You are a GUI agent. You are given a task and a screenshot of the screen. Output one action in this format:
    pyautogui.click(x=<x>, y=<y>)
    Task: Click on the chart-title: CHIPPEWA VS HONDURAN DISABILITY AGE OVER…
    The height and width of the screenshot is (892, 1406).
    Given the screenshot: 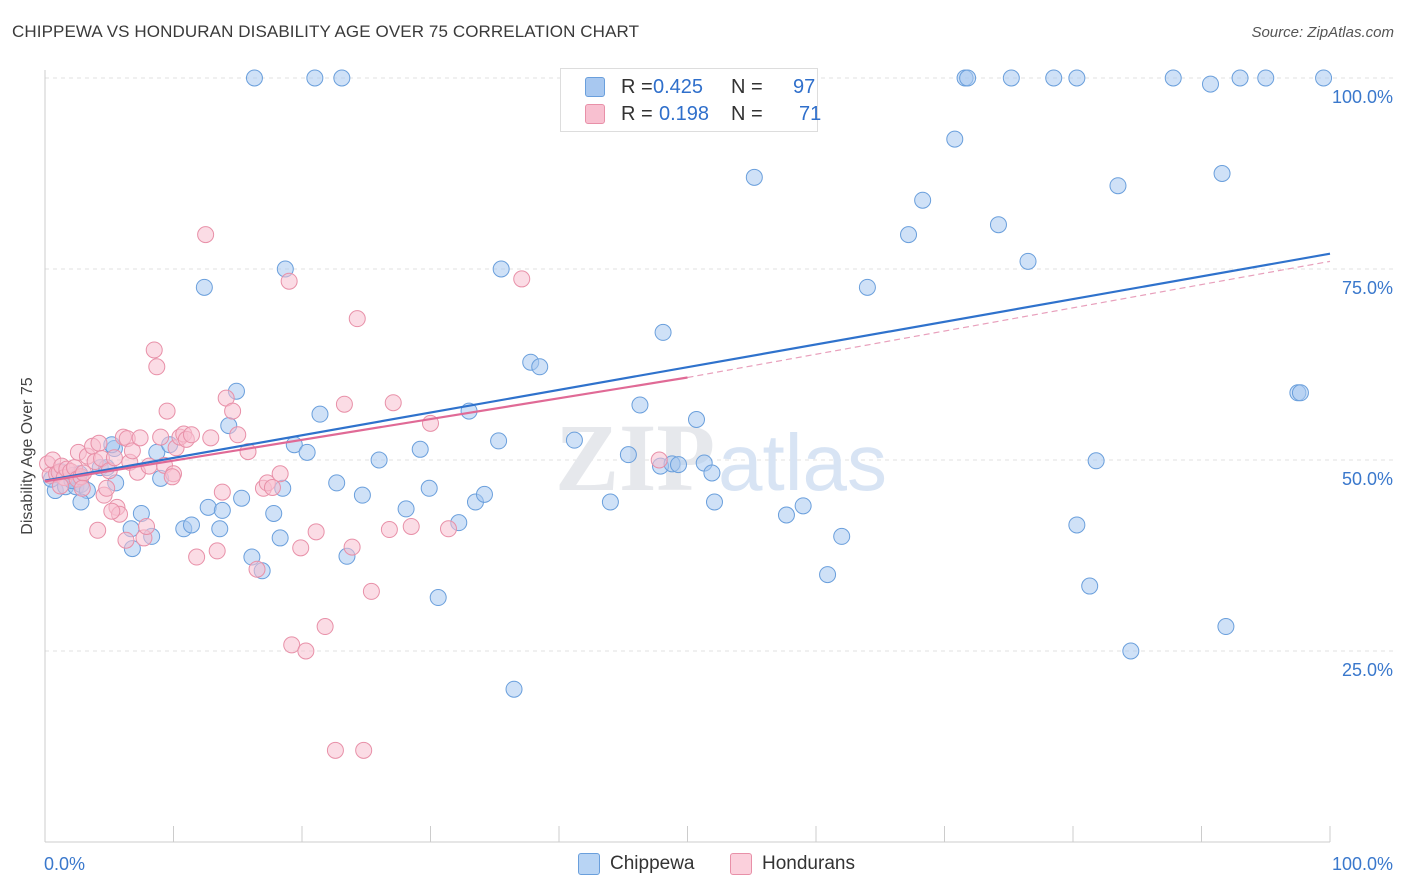 What is the action you would take?
    pyautogui.click(x=326, y=31)
    